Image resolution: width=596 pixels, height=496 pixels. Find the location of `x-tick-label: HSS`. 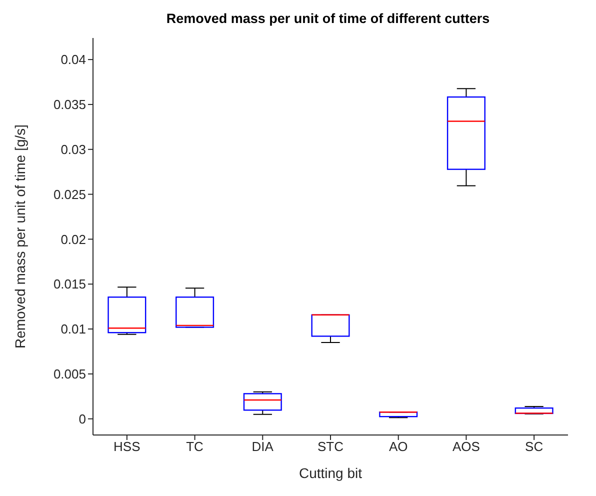

x-tick-label: HSS is located at coordinates (127, 446).